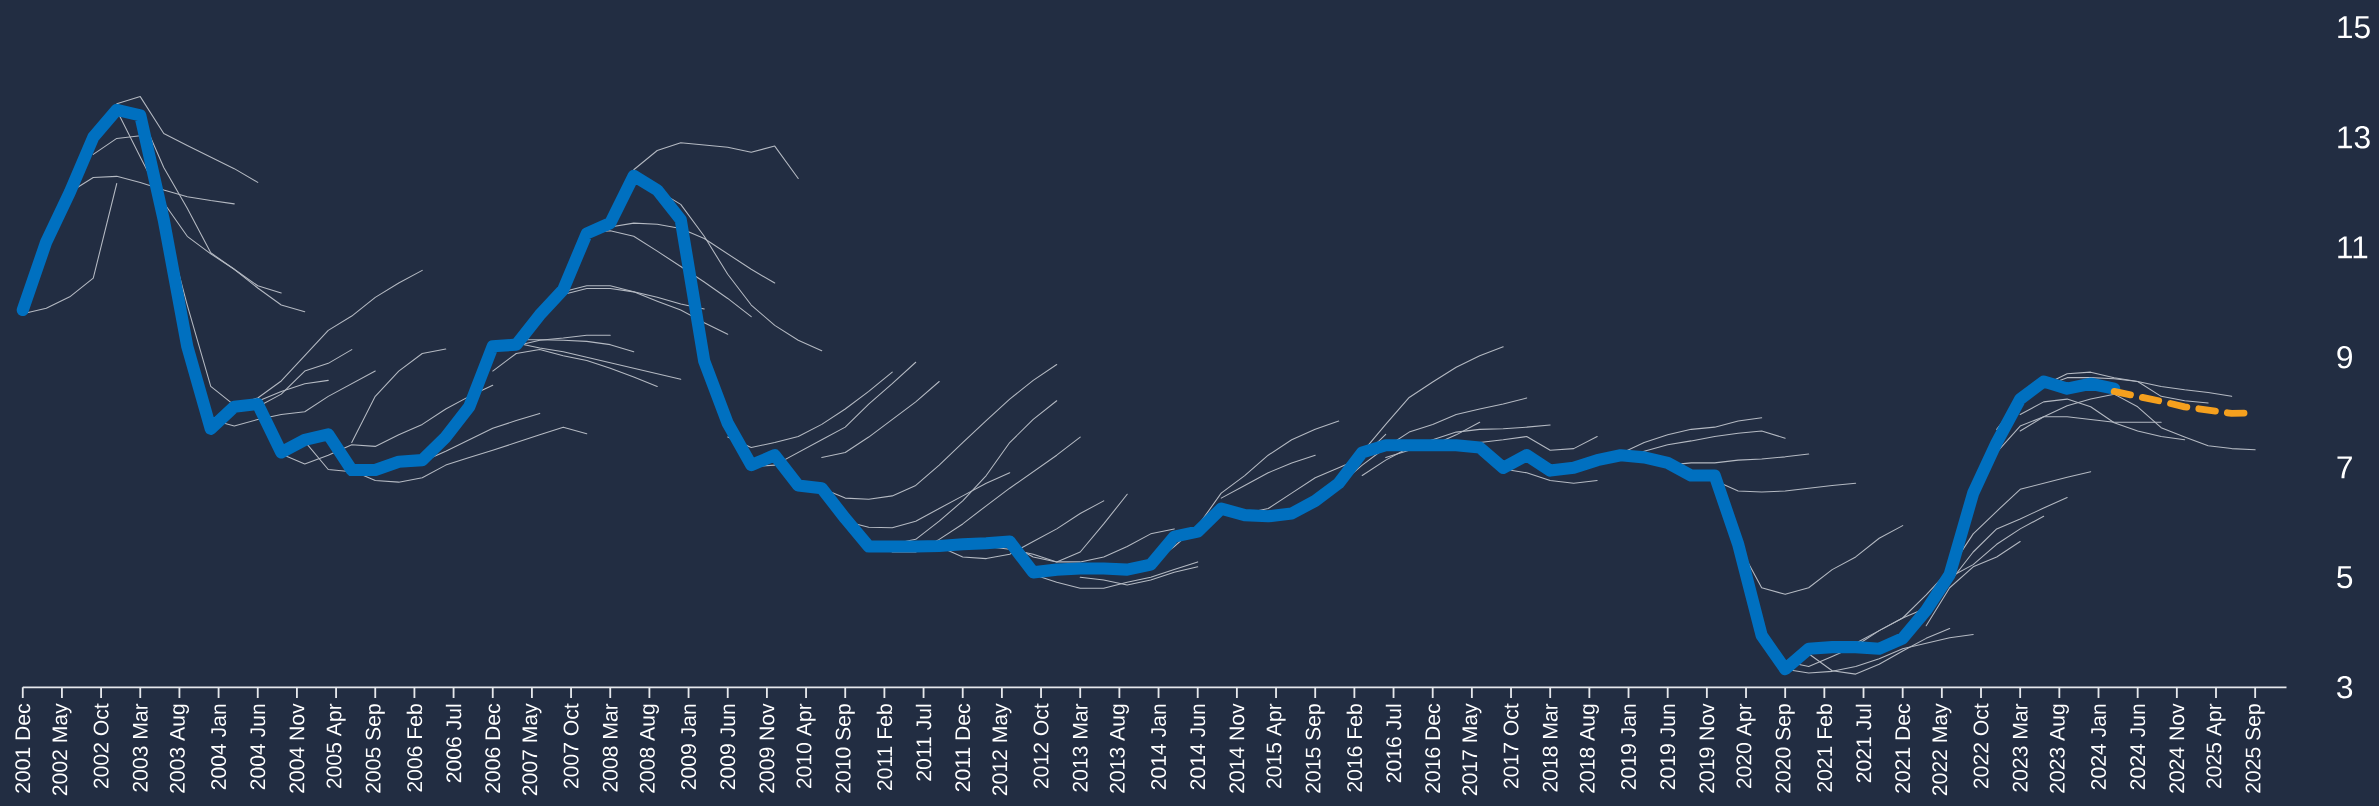 Image resolution: width=2379 pixels, height=806 pixels. Describe the element at coordinates (689, 747) in the screenshot. I see `x-tick-label: 2009 Jan` at that location.